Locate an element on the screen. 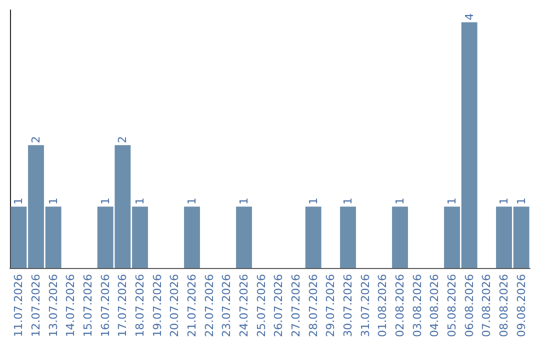  x-tick-label: 07.08.2026 is located at coordinates (487, 306).